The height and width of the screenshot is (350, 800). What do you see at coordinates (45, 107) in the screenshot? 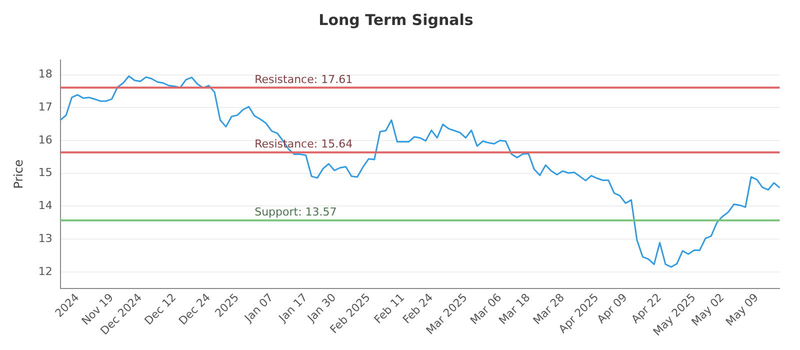
I see `y-tick-label: 17` at bounding box center [45, 107].